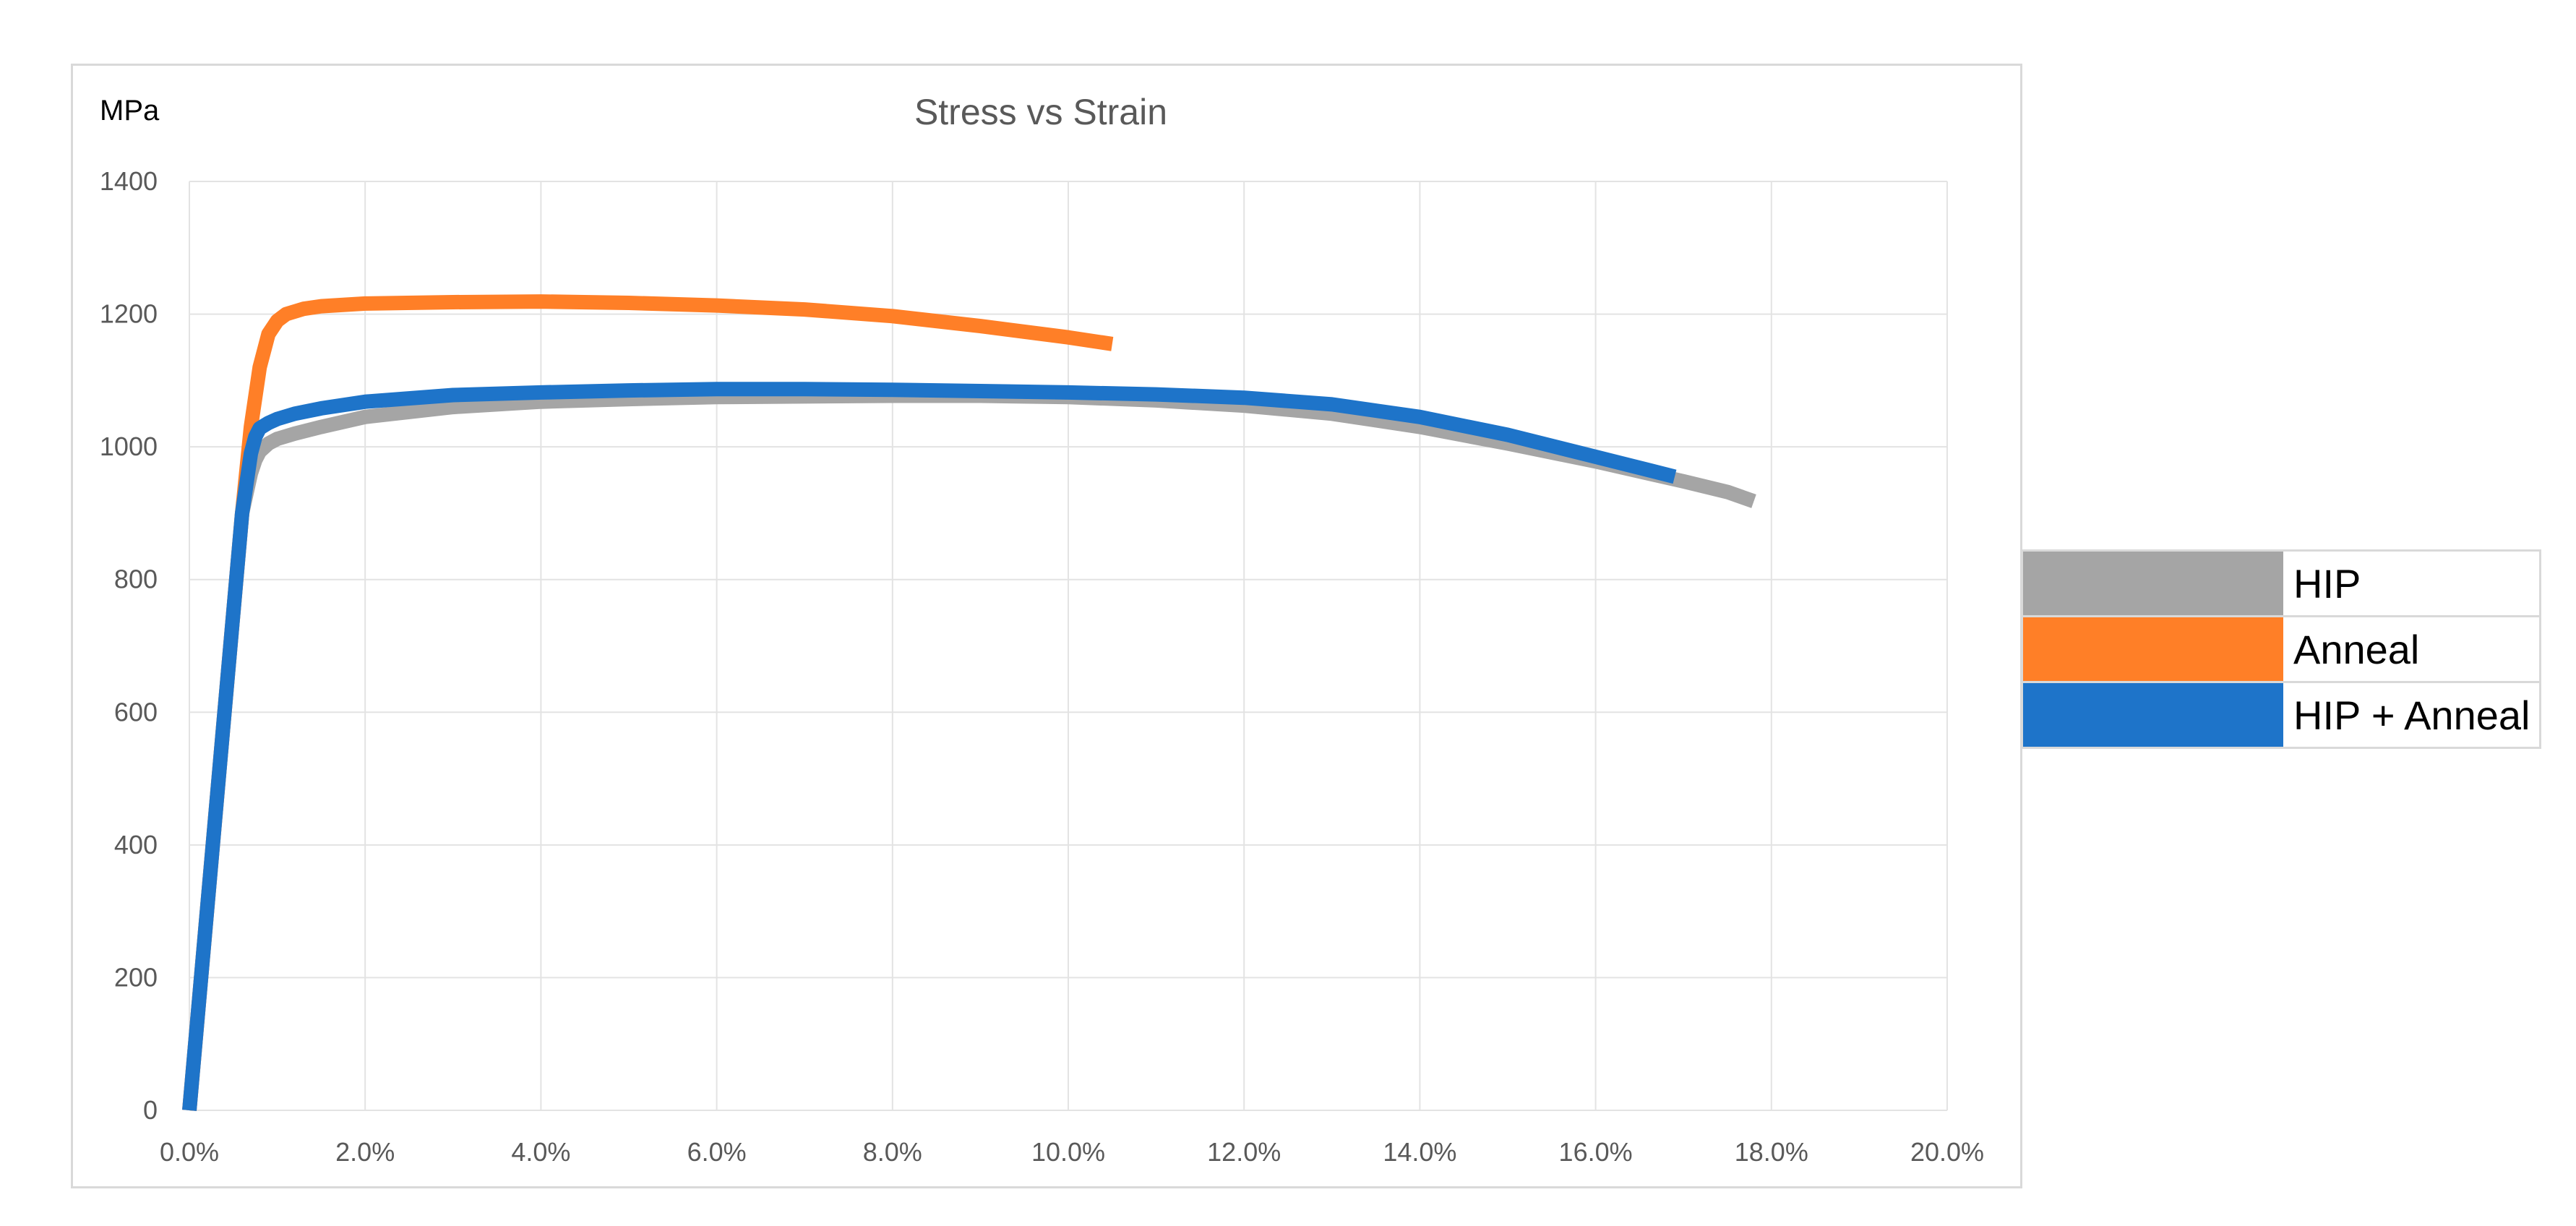  What do you see at coordinates (1040, 112) in the screenshot?
I see `chart-title: Stress vs Strain` at bounding box center [1040, 112].